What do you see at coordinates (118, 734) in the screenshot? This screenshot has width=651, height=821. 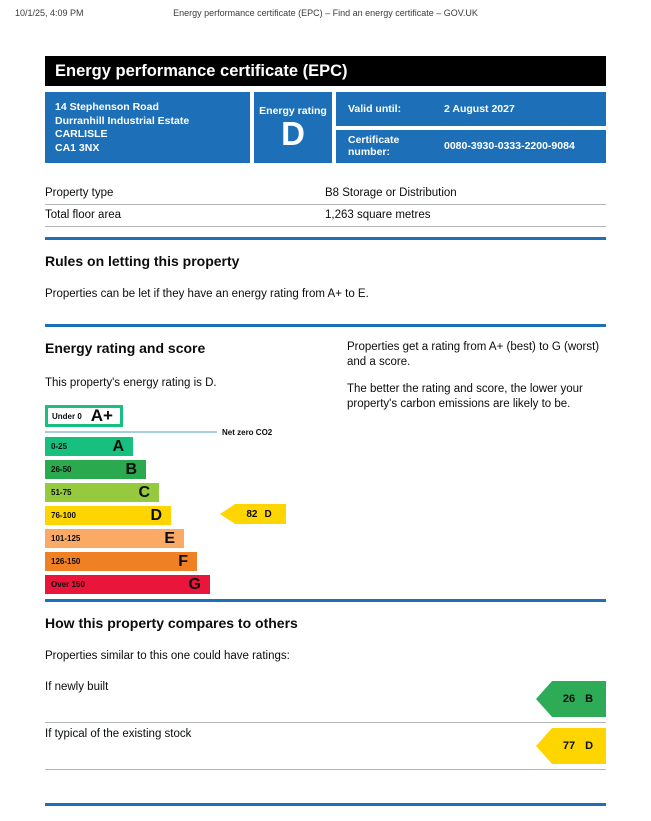 I see `compare-label: If typical of the existing stock` at bounding box center [118, 734].